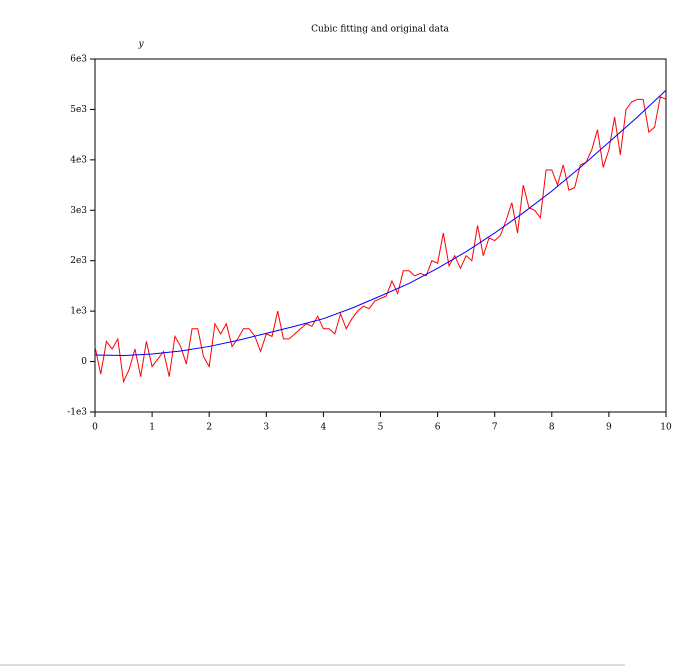 Image resolution: width=680 pixels, height=668 pixels. Describe the element at coordinates (77, 413) in the screenshot. I see `y-tick-label: -1e3` at that location.